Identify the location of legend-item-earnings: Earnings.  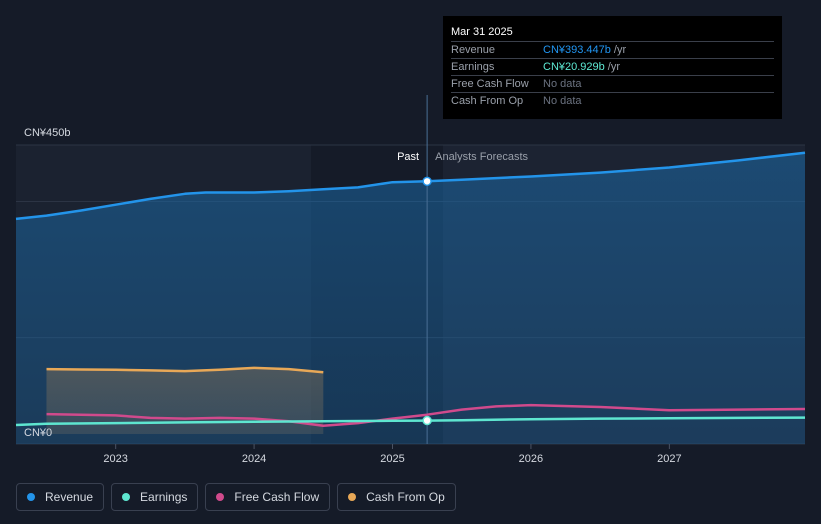
(155, 497).